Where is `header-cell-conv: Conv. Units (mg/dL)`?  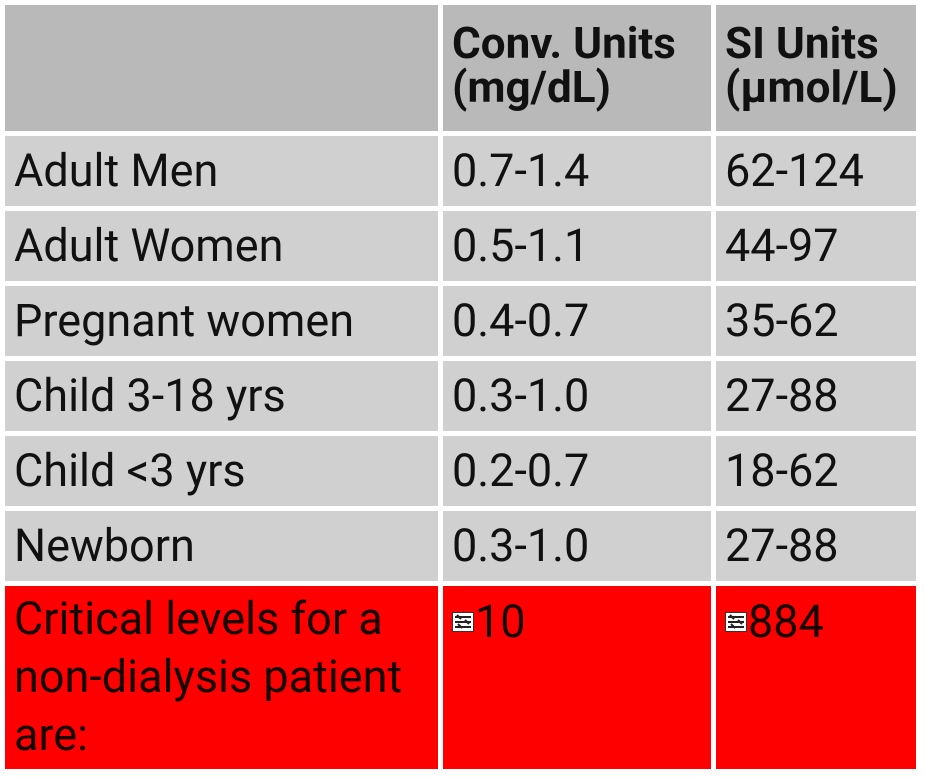
header-cell-conv: Conv. Units (mg/dL) is located at coordinates (579, 70).